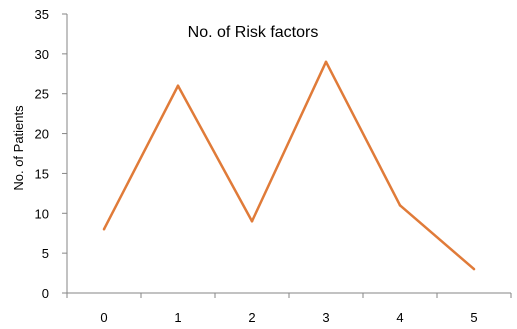 Image resolution: width=517 pixels, height=329 pixels. What do you see at coordinates (399, 317) in the screenshot?
I see `x-tick-label: 4` at bounding box center [399, 317].